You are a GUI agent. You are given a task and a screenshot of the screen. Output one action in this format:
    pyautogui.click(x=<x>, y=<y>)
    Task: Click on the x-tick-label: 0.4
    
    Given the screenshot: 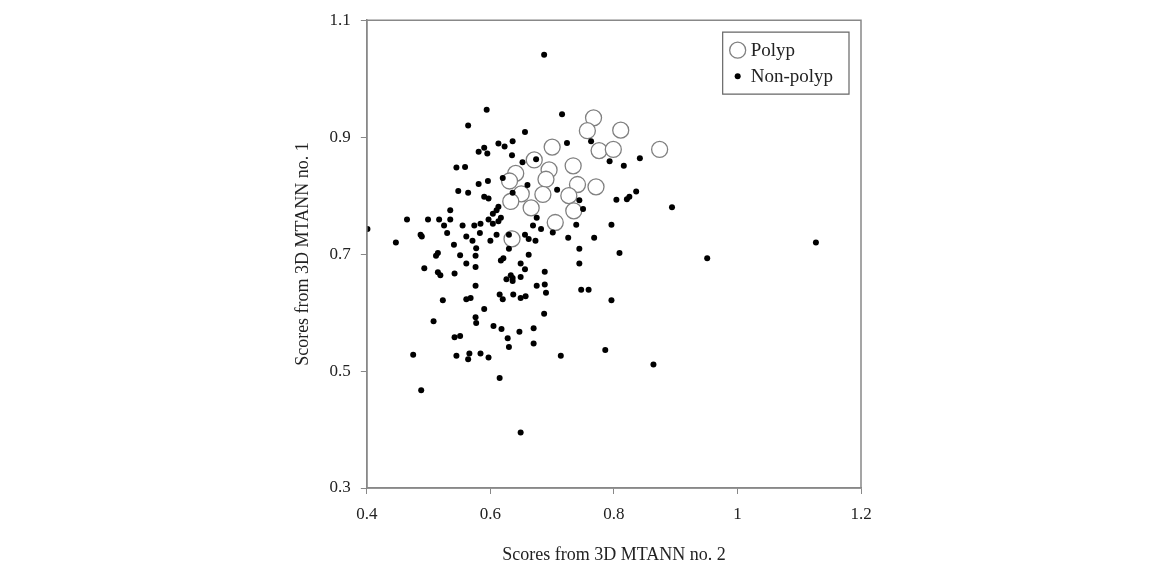 What is the action you would take?
    pyautogui.click(x=367, y=513)
    